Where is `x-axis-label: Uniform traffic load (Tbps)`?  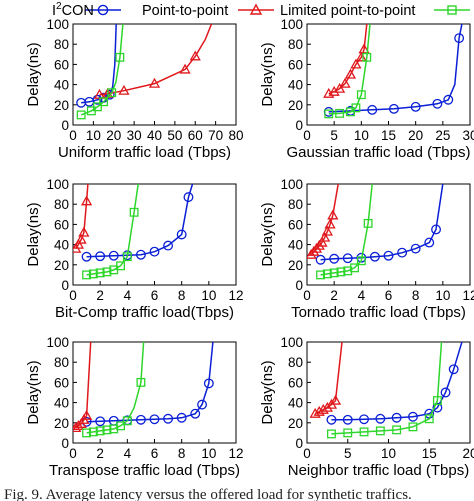
x-axis-label: Uniform traffic load (Tbps) is located at coordinates (144, 152).